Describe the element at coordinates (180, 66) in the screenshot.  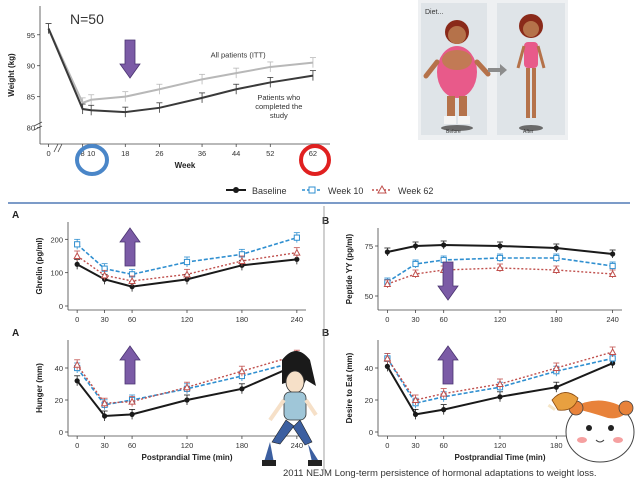
I see `series-line-all-patients-itt-` at that location.